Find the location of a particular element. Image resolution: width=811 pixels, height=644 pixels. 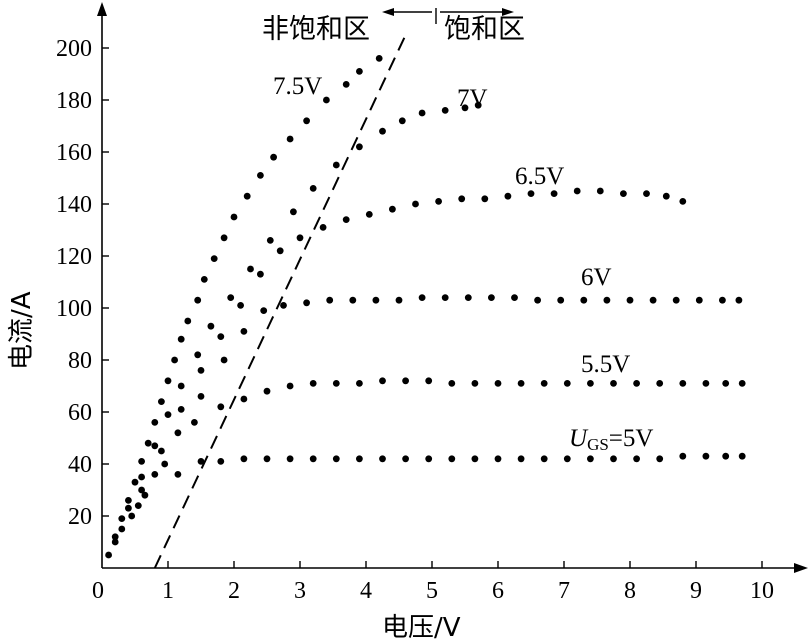

x-axis-arrow is located at coordinates (801, 568).